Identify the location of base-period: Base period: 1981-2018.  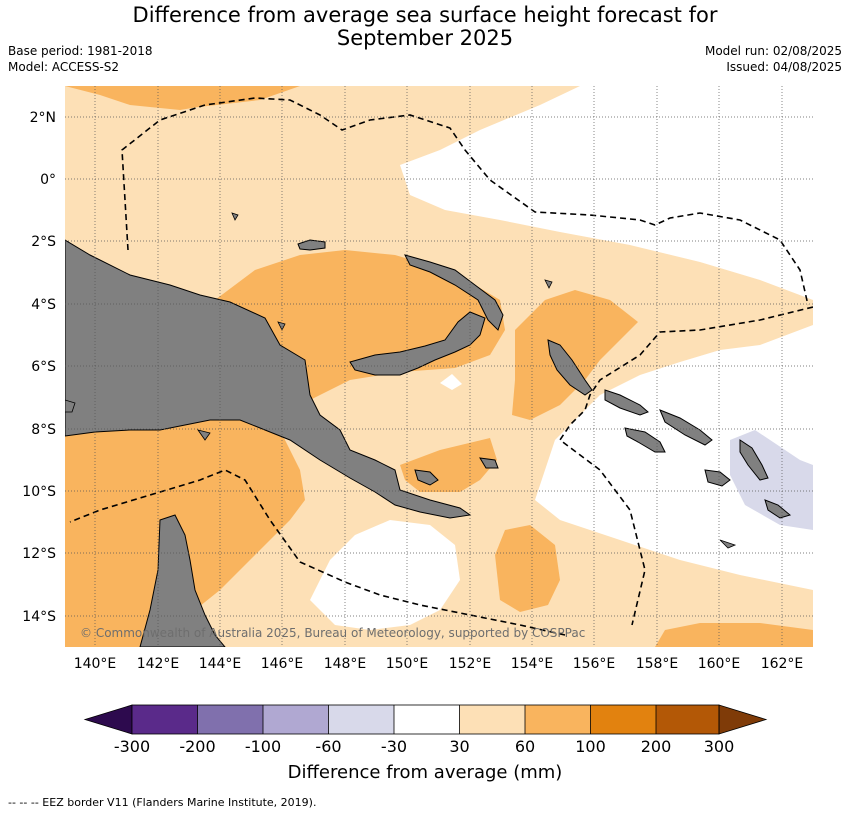
(80, 51).